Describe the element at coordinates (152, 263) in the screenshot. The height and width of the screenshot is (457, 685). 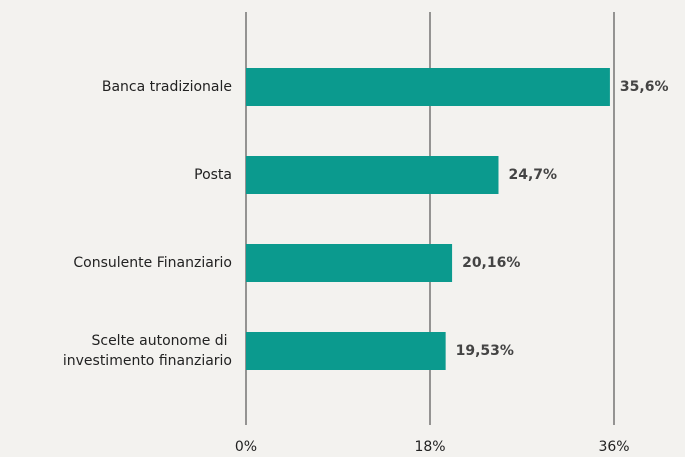
I see `category-label: Consulente Finanziario` at that location.